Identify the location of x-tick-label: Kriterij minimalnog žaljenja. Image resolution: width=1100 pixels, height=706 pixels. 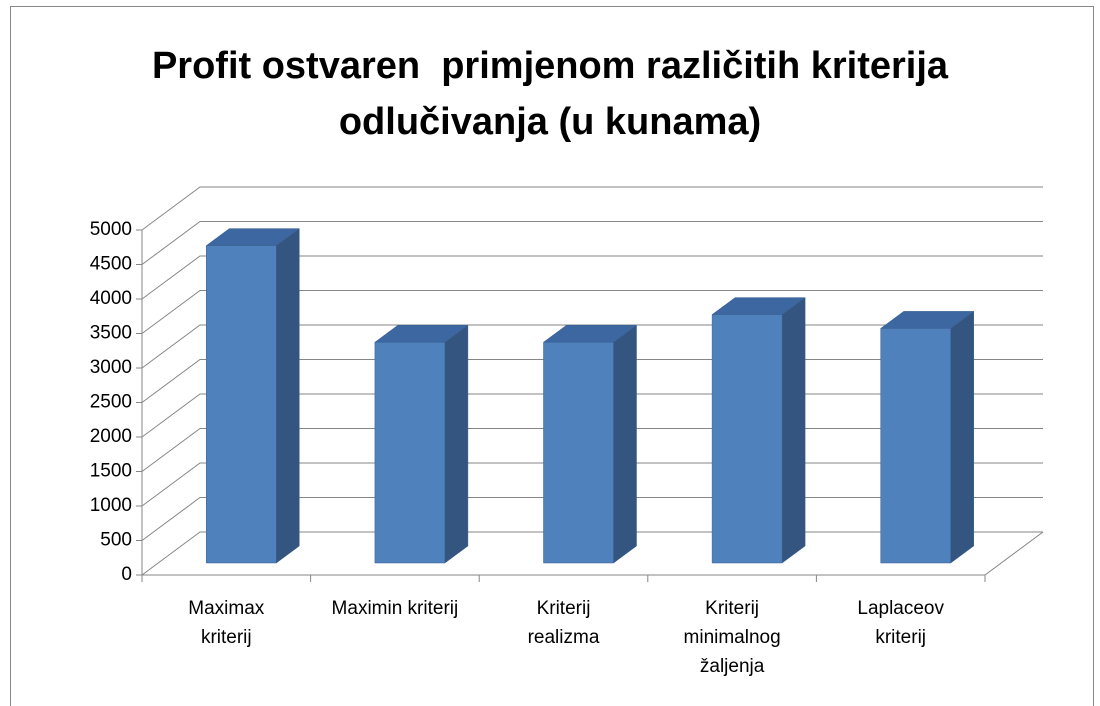
(732, 637).